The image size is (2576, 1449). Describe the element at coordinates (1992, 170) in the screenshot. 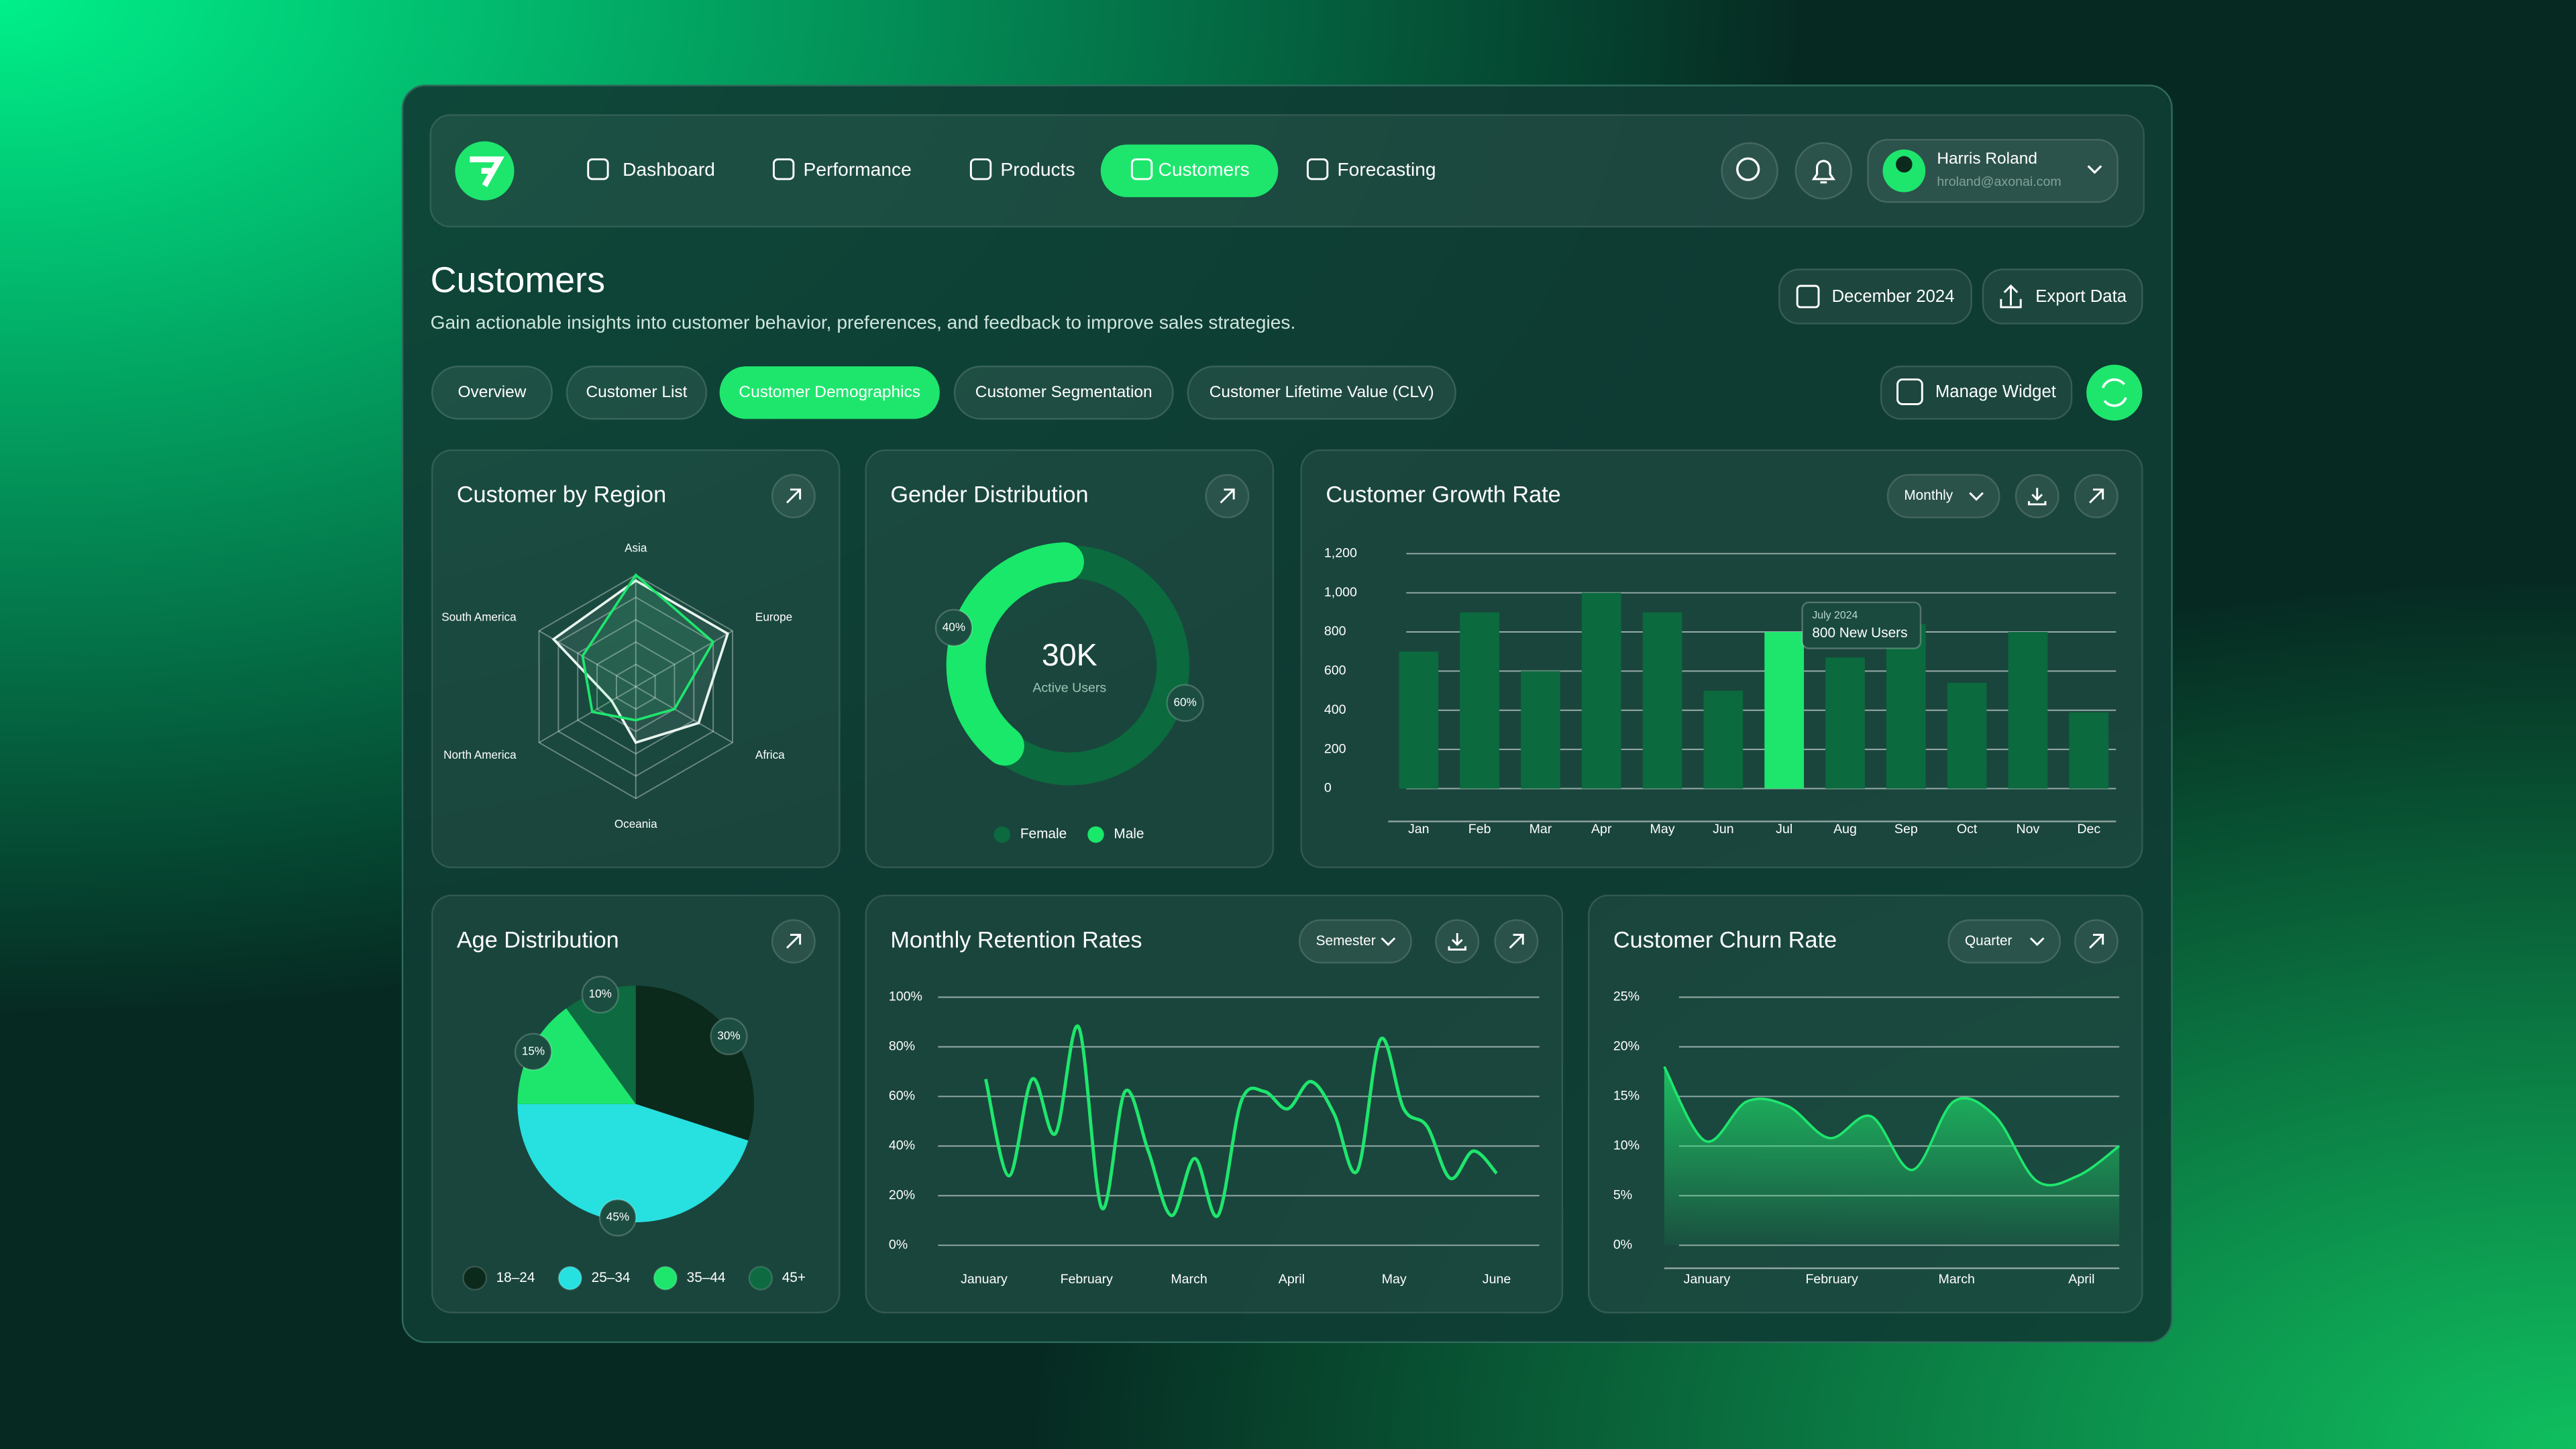

I see `user-menu` at that location.